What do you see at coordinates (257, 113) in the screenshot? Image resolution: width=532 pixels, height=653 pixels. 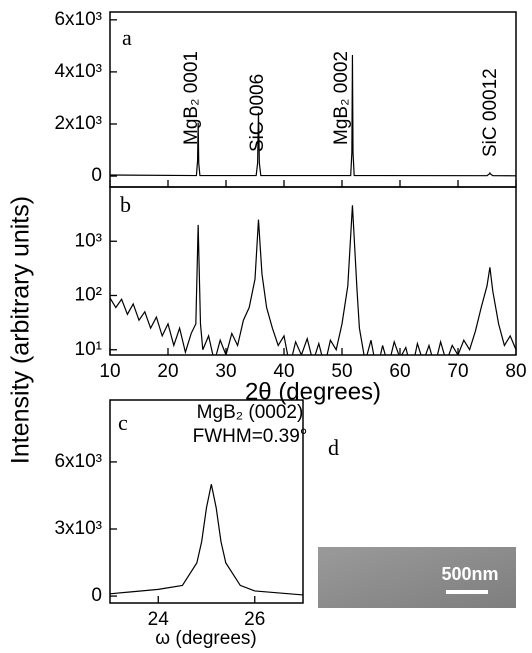 I see `annotation: SiC 0006` at bounding box center [257, 113].